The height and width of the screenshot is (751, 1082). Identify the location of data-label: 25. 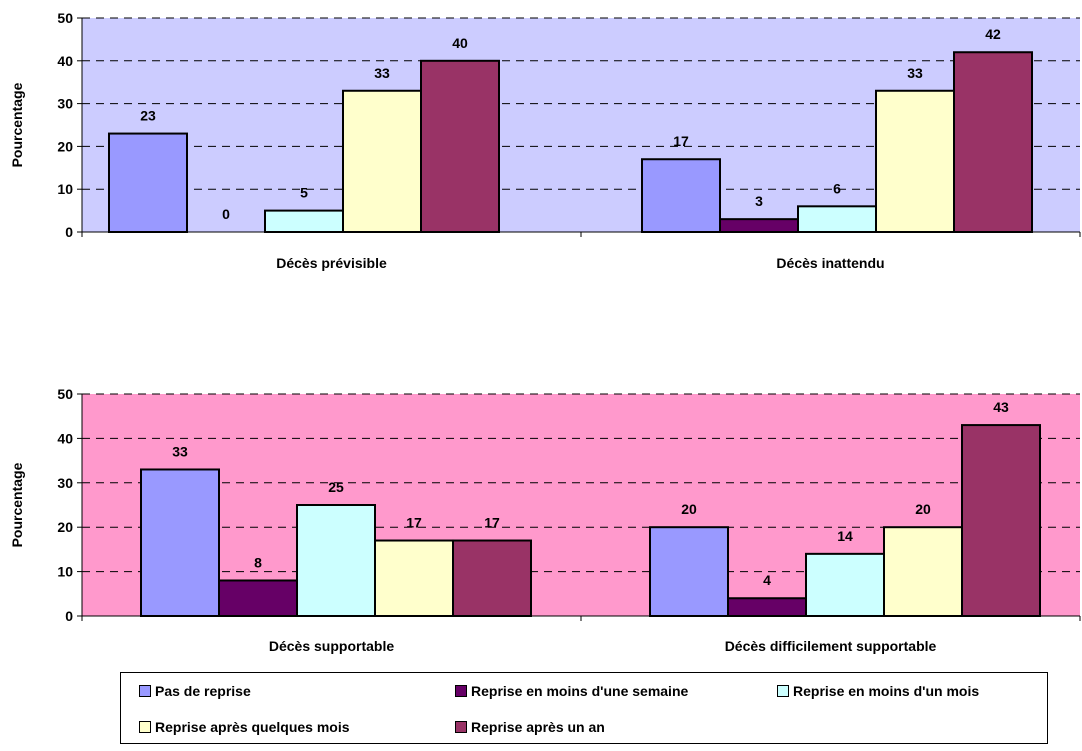
(336, 487).